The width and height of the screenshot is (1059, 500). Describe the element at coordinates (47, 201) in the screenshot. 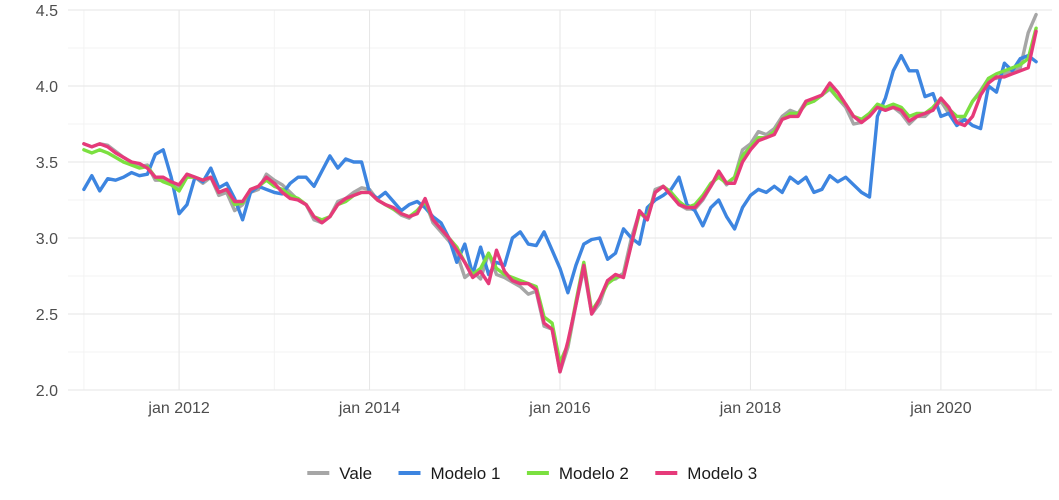

I see `y-axis: 2.0 2.5 3.0 3.5 4.0 4.5` at that location.